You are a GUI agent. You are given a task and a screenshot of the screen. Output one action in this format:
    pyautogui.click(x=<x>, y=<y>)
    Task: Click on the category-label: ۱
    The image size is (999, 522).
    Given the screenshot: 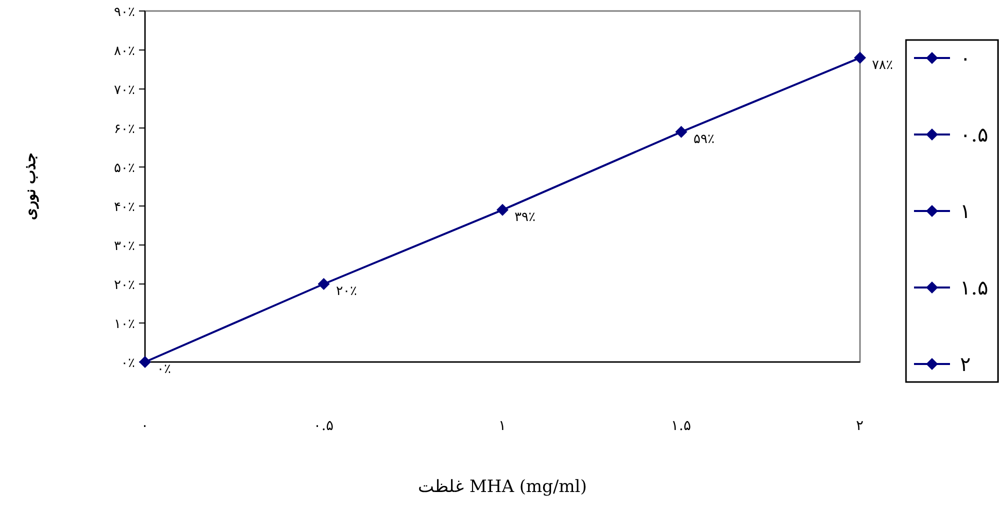 What is the action you would take?
    pyautogui.click(x=965, y=211)
    